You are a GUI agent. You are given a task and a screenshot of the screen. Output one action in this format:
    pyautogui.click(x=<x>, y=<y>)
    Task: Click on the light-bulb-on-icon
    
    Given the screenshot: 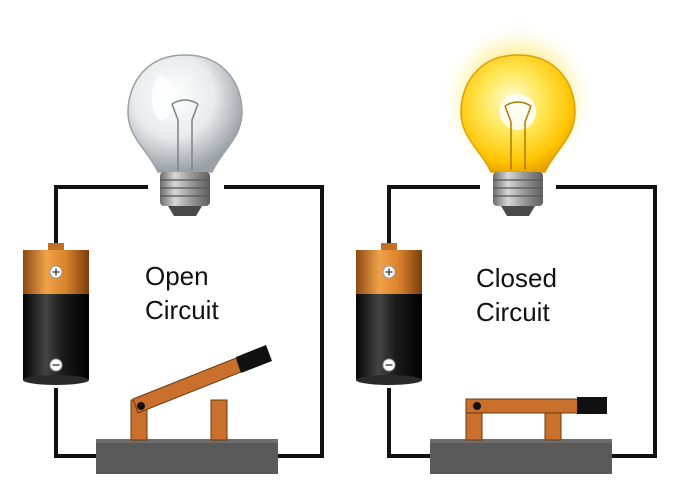 What is the action you would take?
    pyautogui.click(x=518, y=119)
    